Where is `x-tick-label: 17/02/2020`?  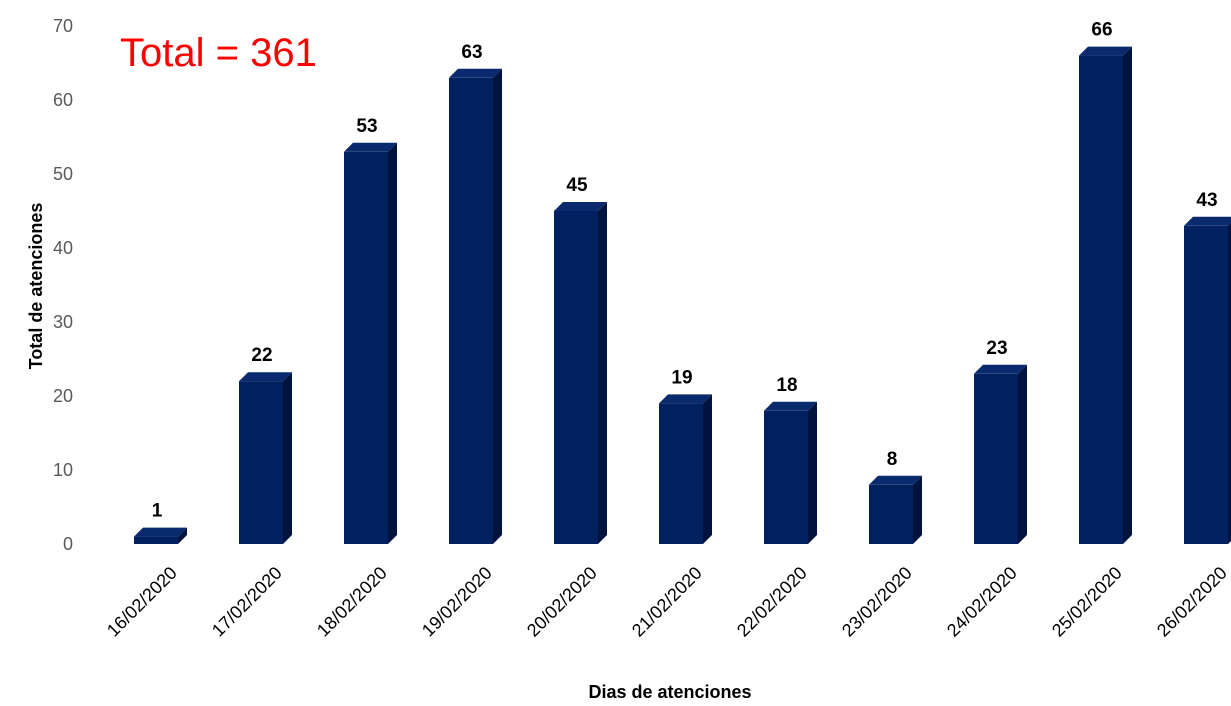 x-tick-label: 17/02/2020 is located at coordinates (247, 602).